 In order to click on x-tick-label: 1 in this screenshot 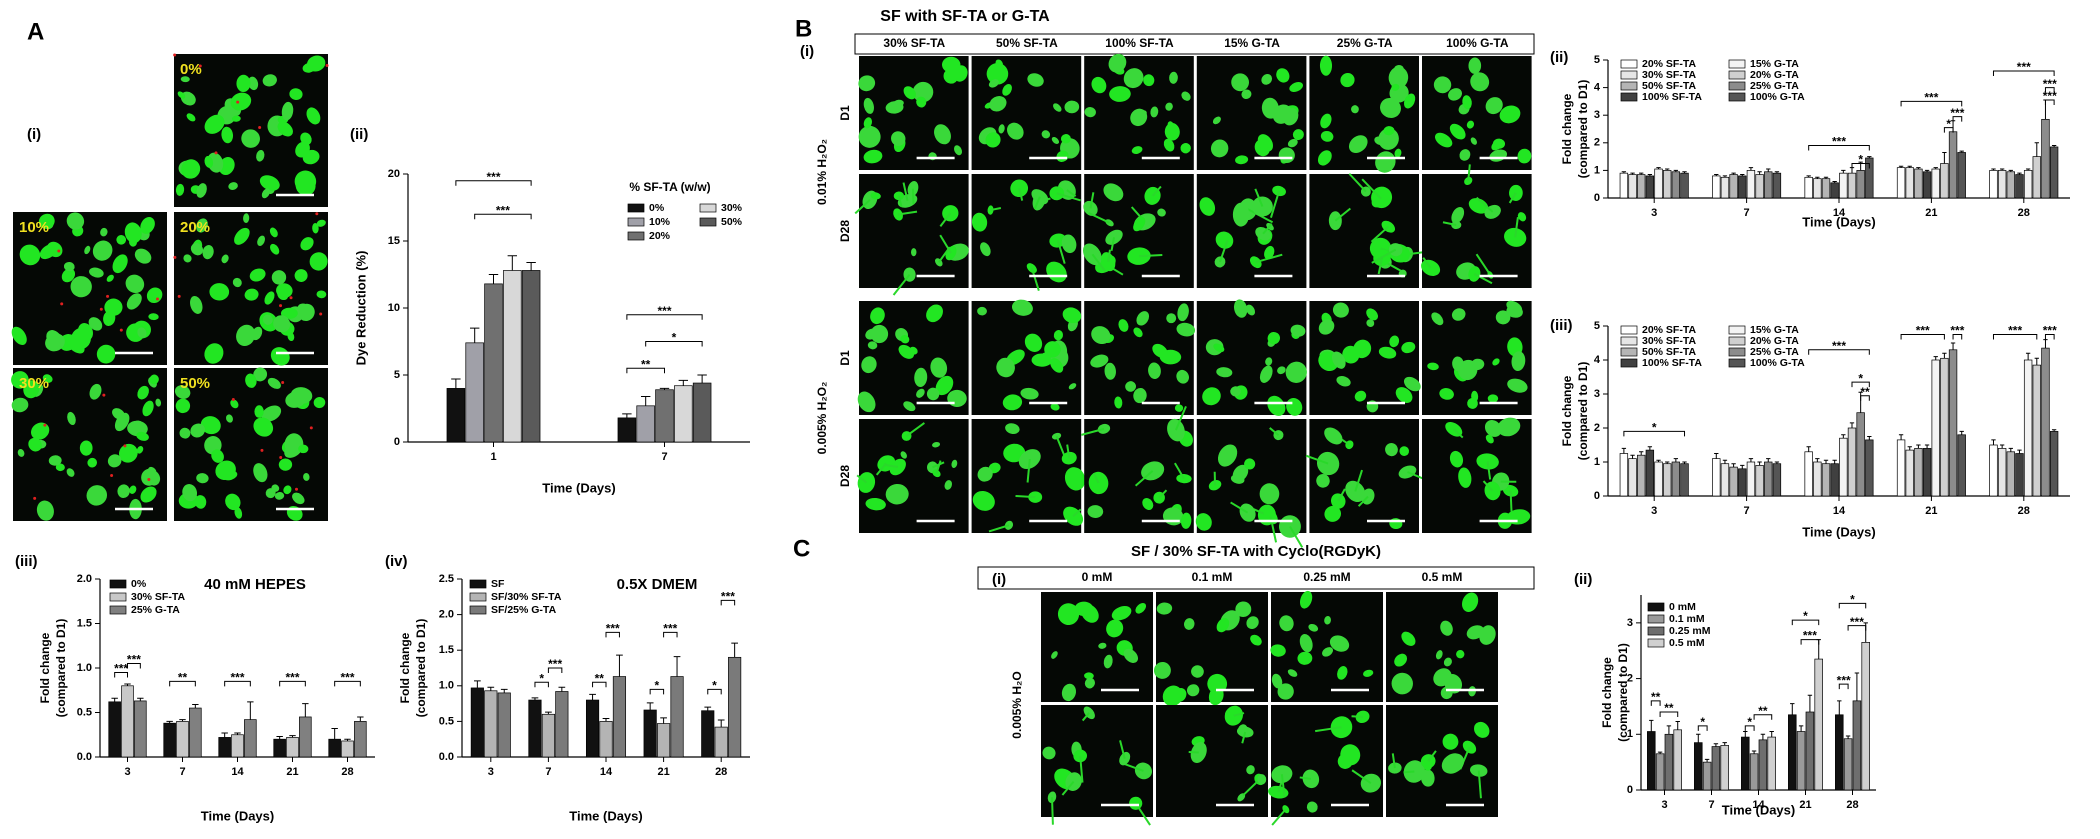, I will do `click(493, 457)`.